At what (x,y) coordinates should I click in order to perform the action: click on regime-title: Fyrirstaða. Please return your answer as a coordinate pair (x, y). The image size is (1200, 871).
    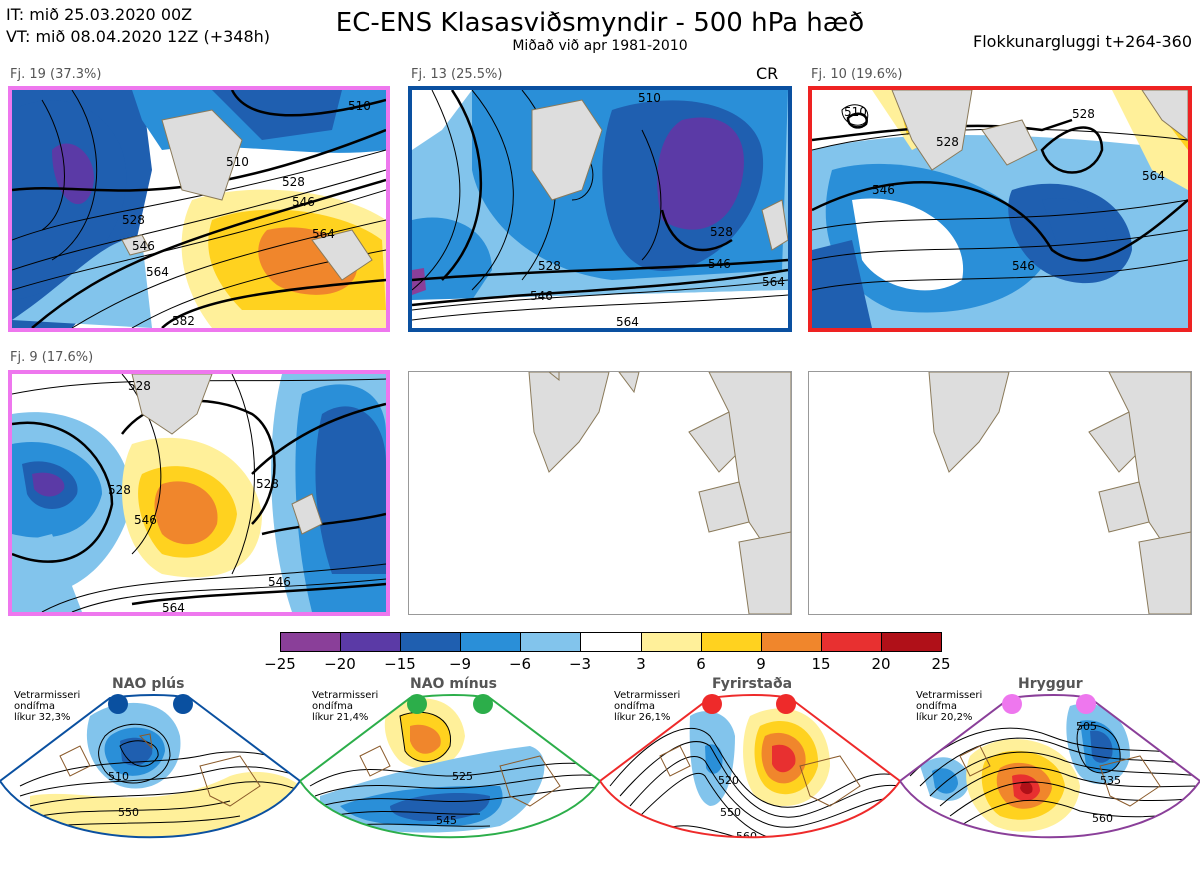
    Looking at the image, I should click on (752, 684).